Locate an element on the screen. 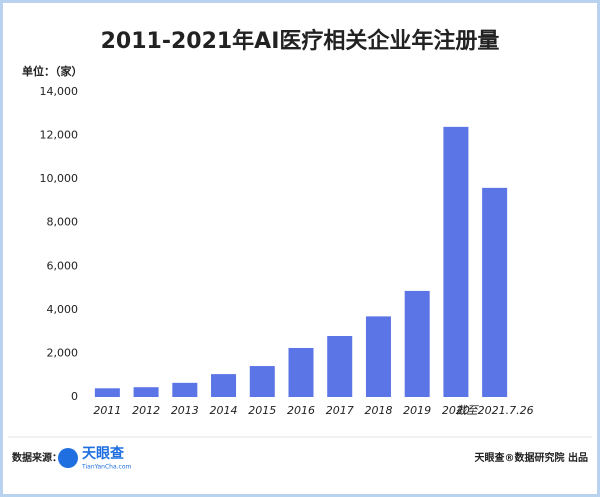  y-tick-label: 6,000 is located at coordinates (63, 265).